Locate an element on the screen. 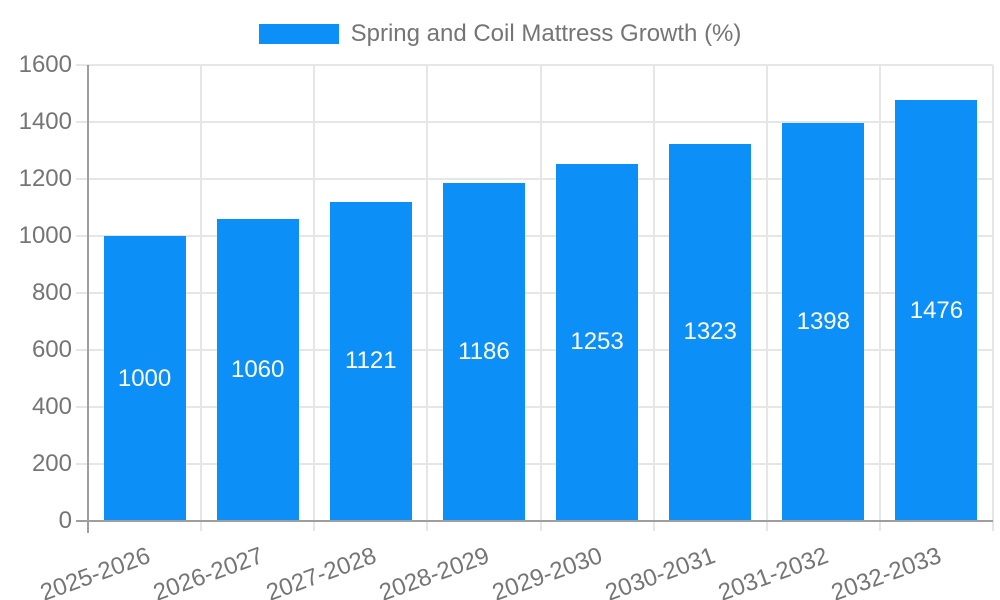 This screenshot has width=1000, height=600. y-axis-tick-label: 1600 is located at coordinates (45, 64).